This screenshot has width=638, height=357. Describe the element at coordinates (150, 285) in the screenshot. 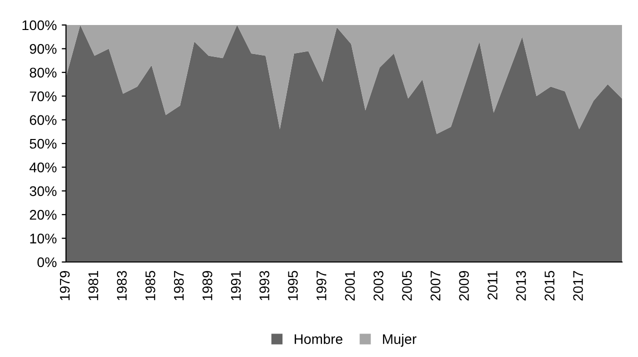

I see `x-tick-label: 1985` at that location.